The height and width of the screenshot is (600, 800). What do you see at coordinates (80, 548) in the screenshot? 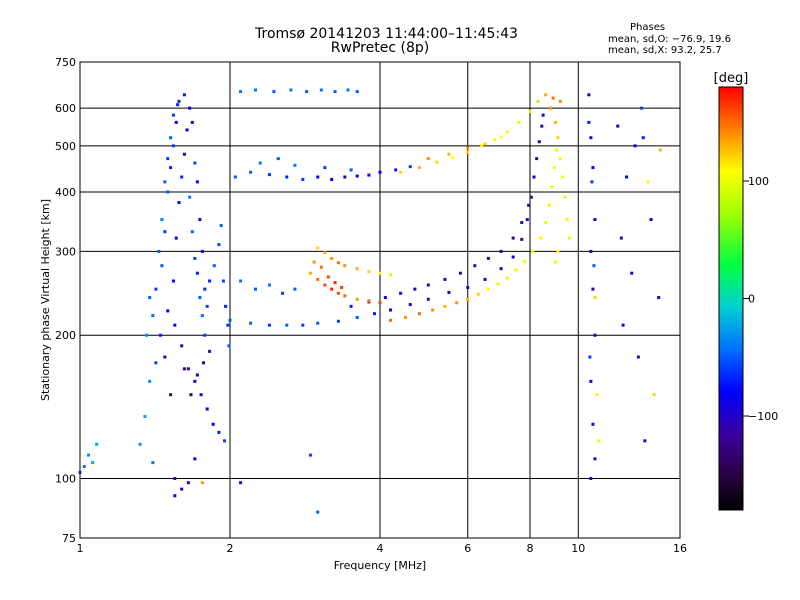
I see `x-tick-label: 1` at bounding box center [80, 548].